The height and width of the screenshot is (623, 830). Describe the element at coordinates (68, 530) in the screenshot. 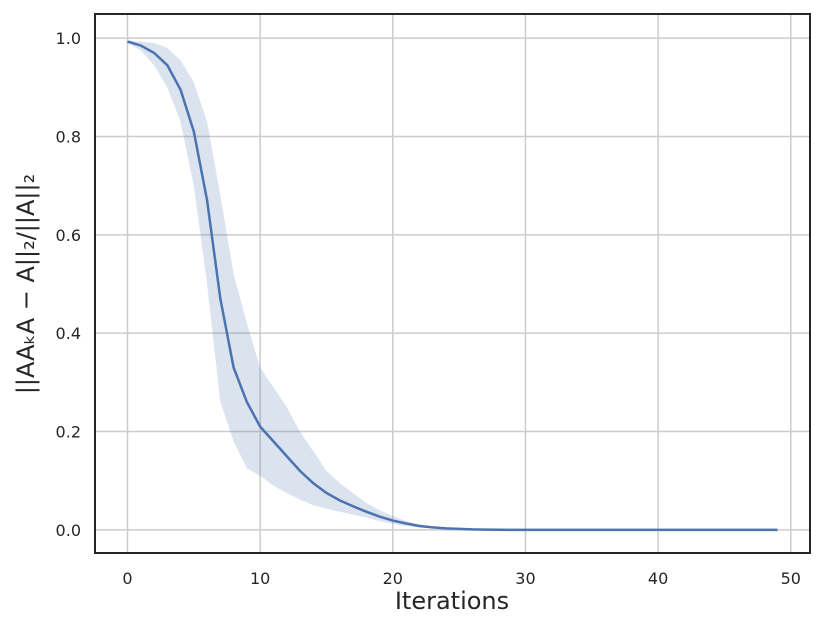

I see `y-tick-label: 0.0` at that location.